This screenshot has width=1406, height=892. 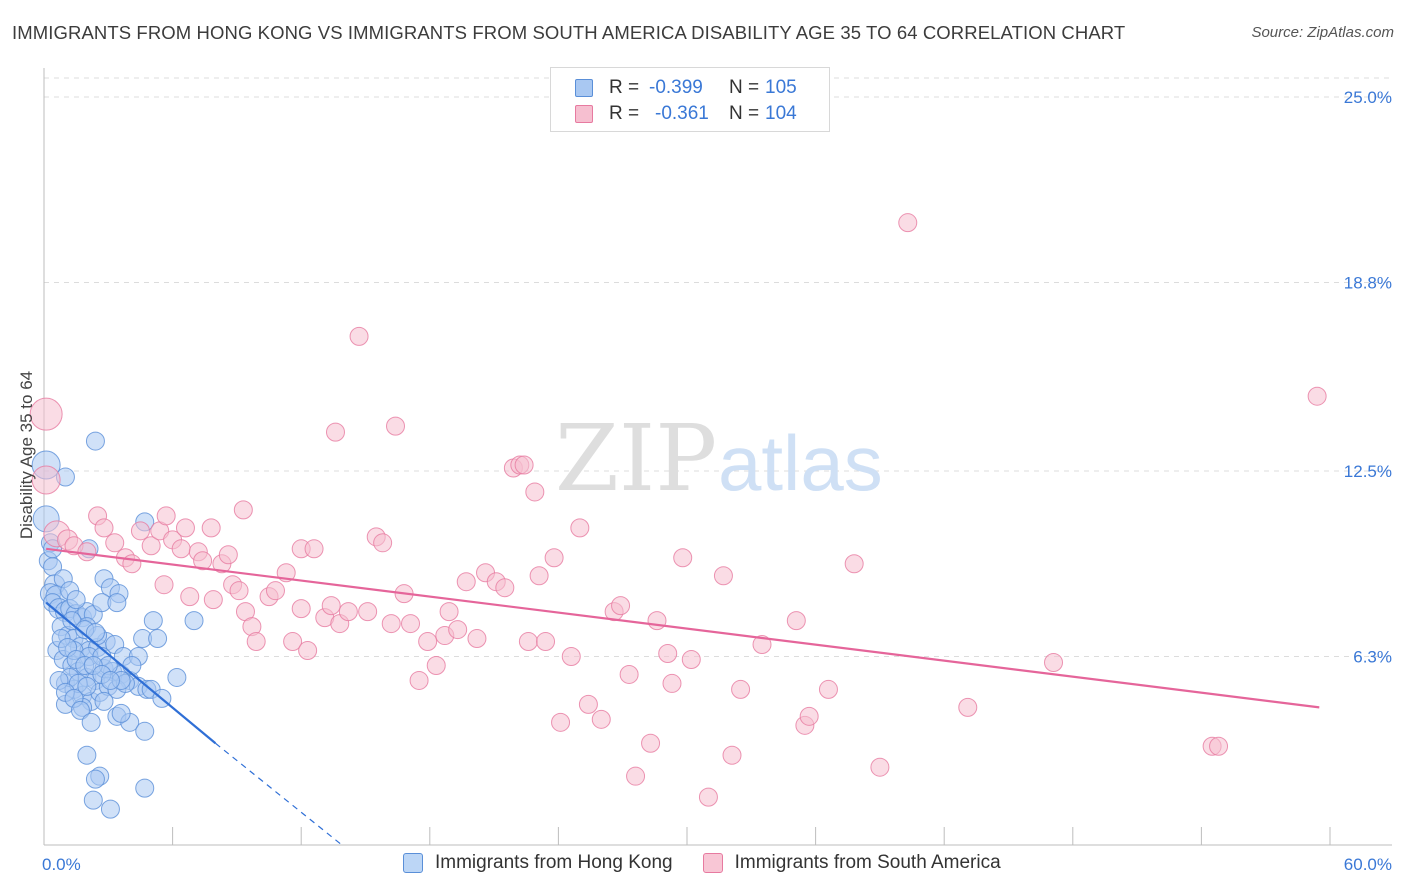 I want to click on legend-row-hong-kong: R = -0.399 N = 105, so click(x=686, y=88).